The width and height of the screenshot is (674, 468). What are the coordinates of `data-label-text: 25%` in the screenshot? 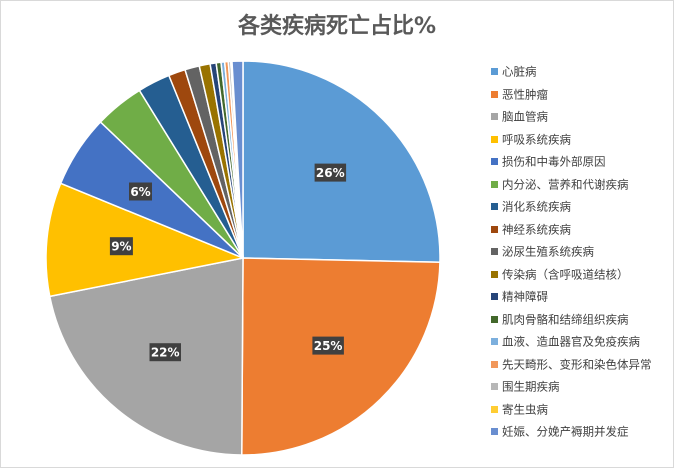 It's located at (328, 346).